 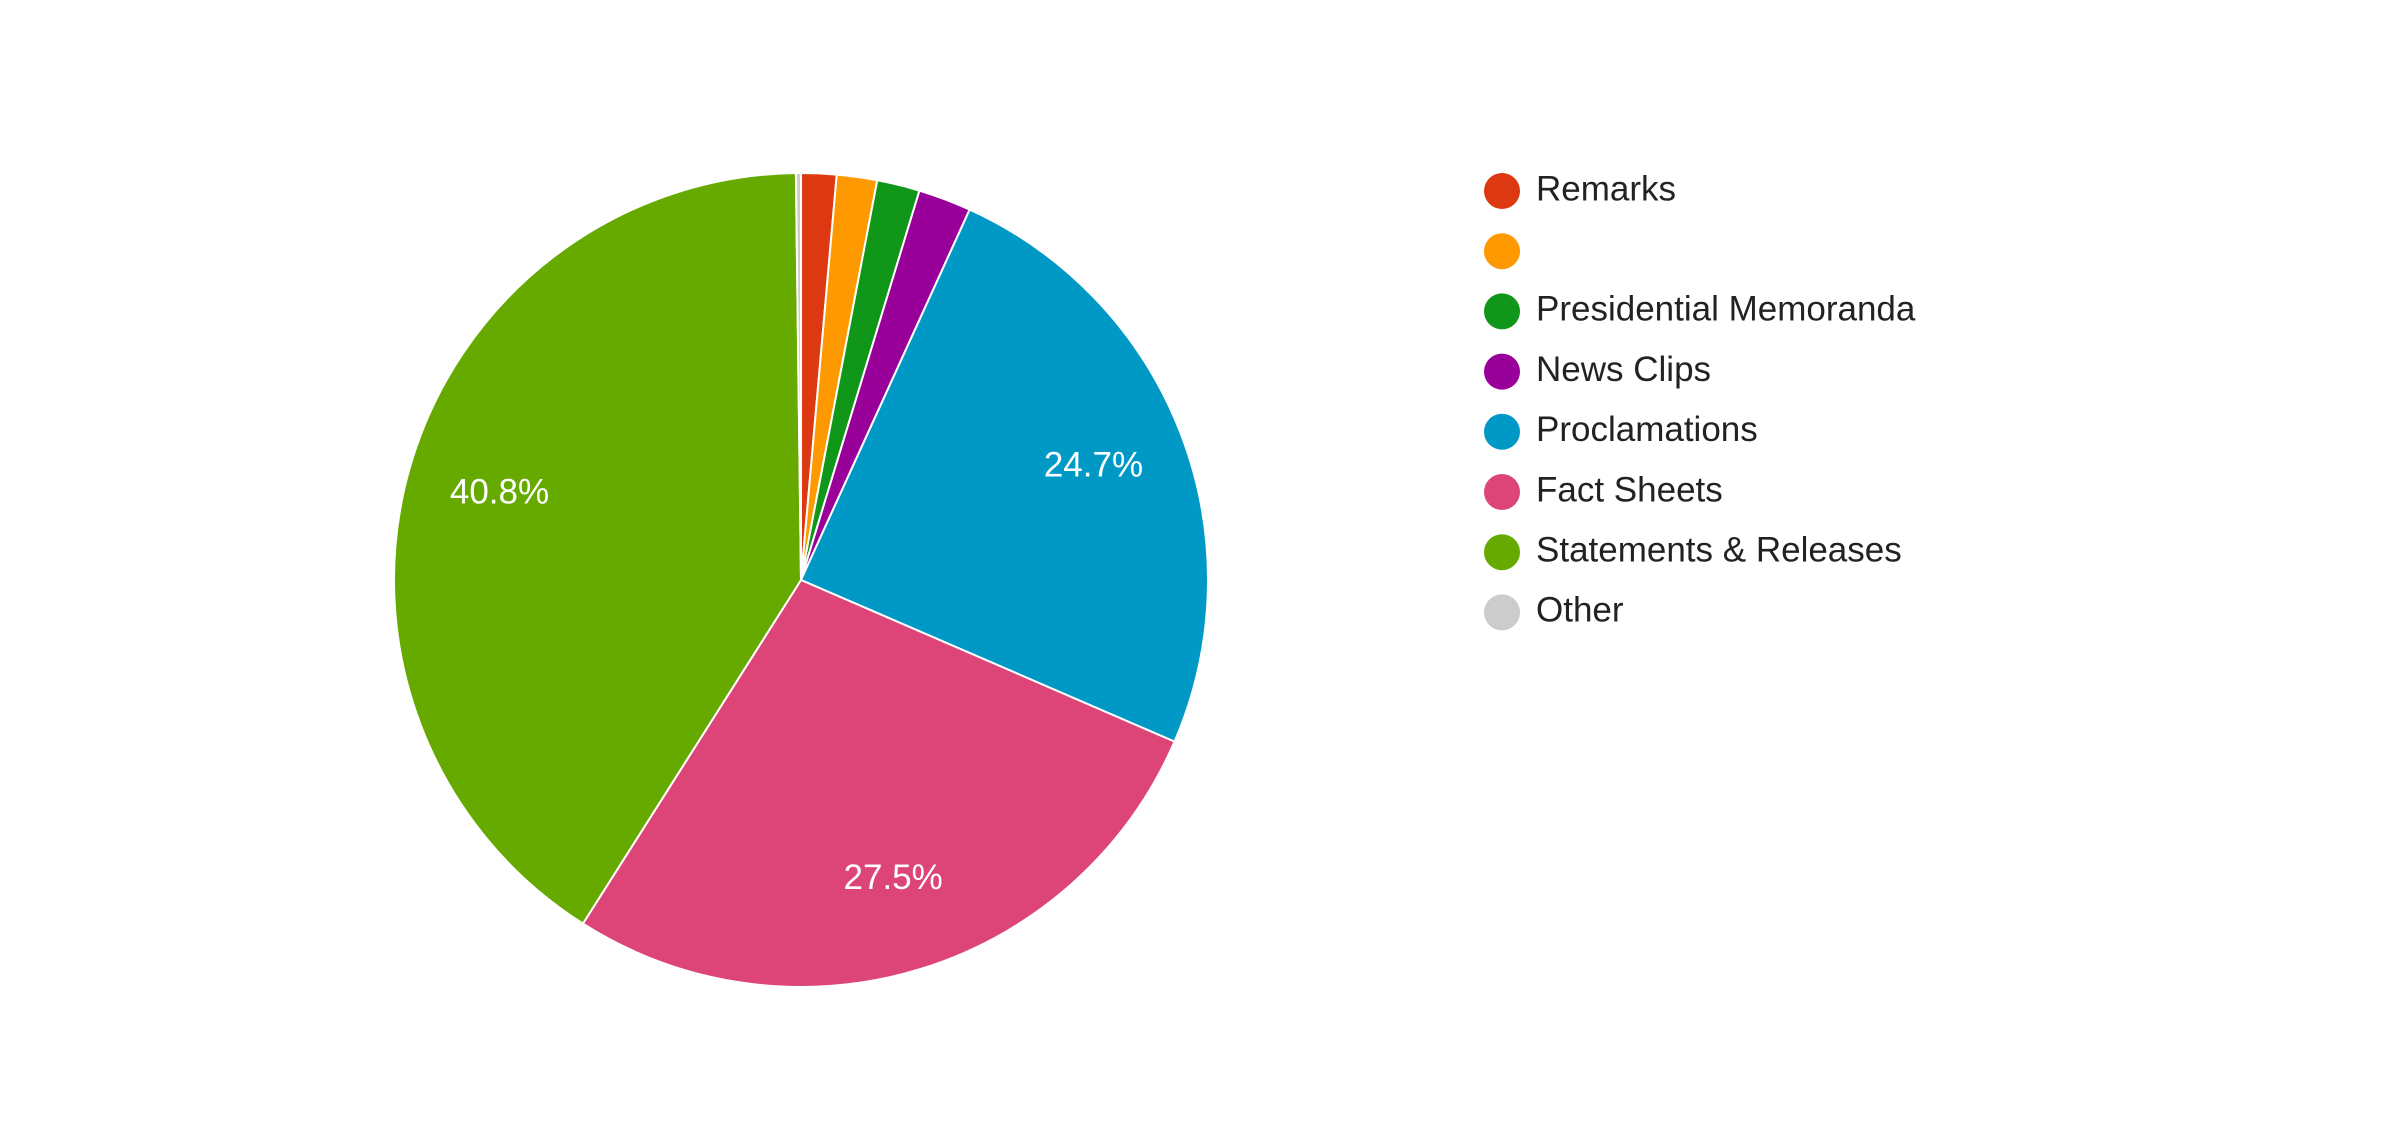 What do you see at coordinates (1647, 429) in the screenshot?
I see `legend-label: Proclamations` at bounding box center [1647, 429].